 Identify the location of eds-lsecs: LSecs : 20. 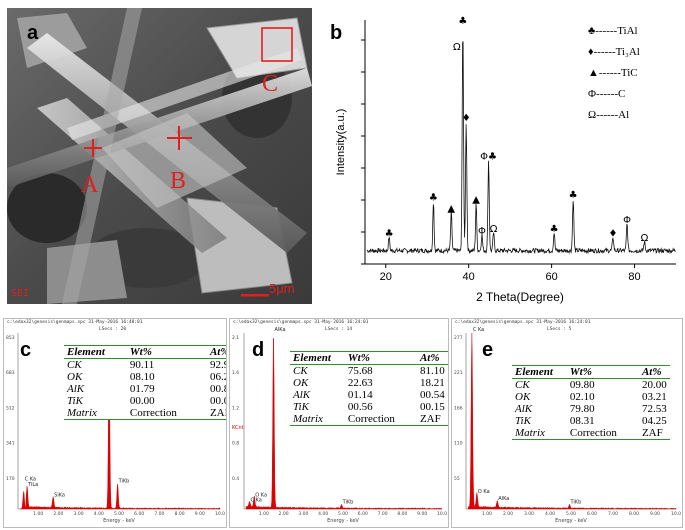
(113, 329).